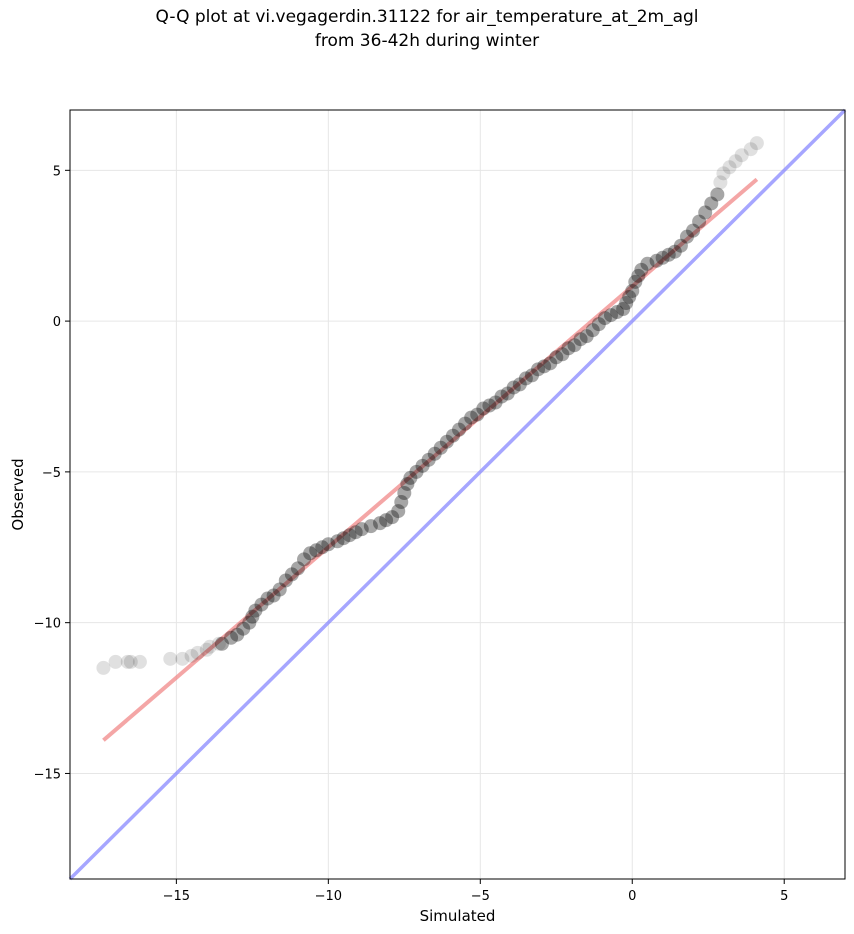  What do you see at coordinates (632, 896) in the screenshot?
I see `x-tick-label: 0` at bounding box center [632, 896].